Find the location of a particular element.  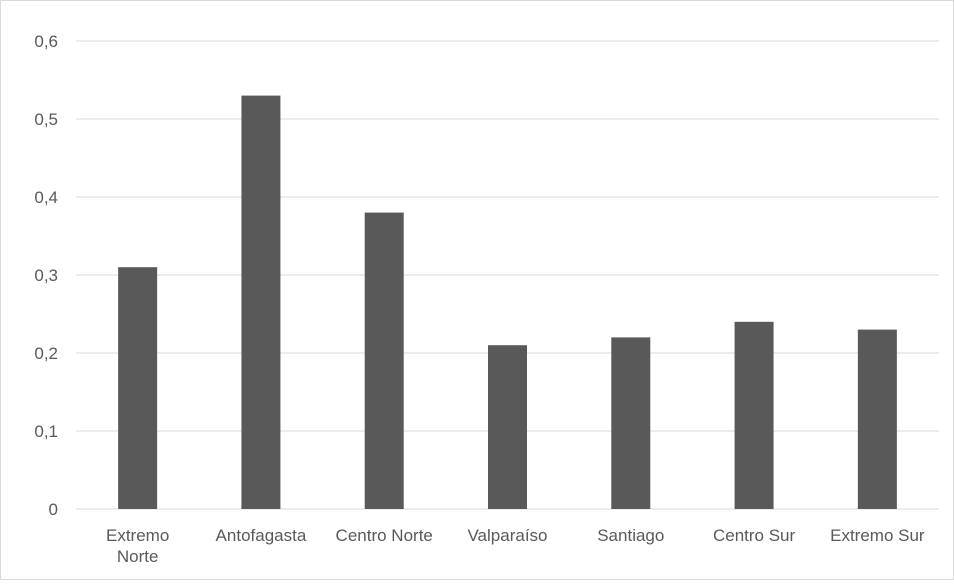

x-tick-label-line: Extremo is located at coordinates (137, 535).